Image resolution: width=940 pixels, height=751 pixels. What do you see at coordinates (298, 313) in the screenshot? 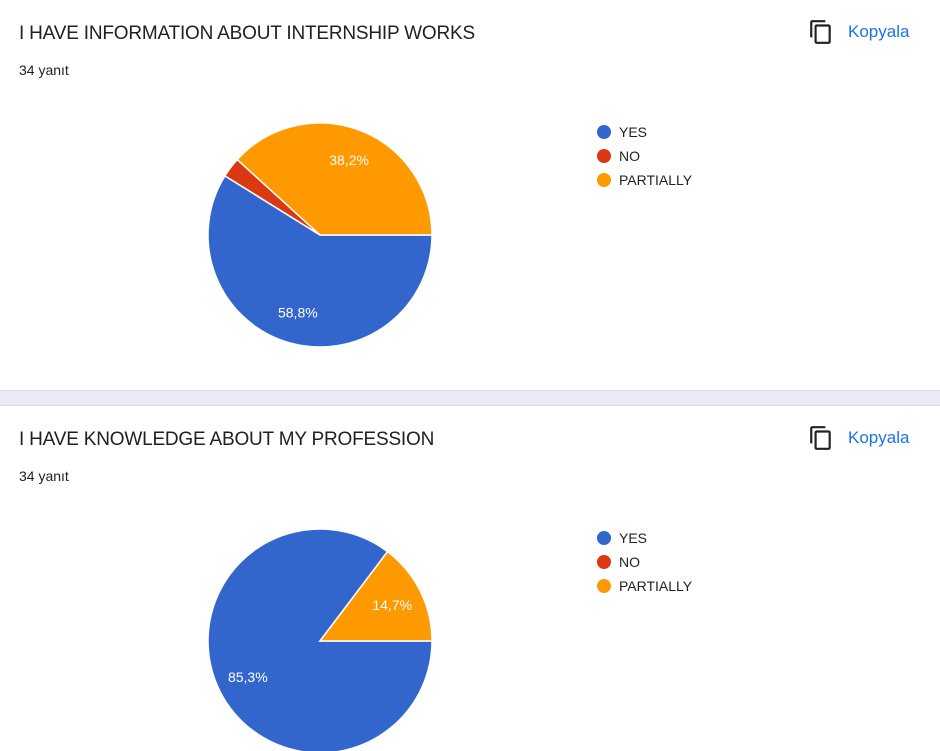
I see `slice-label: 58,8%` at bounding box center [298, 313].